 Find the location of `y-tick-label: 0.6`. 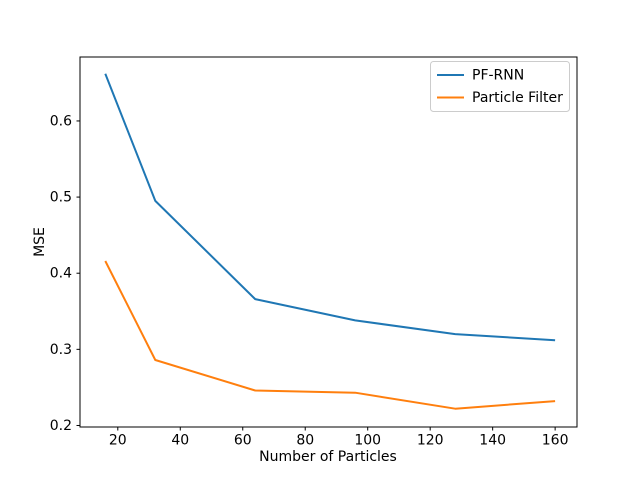

y-tick-label: 0.6 is located at coordinates (61, 121).